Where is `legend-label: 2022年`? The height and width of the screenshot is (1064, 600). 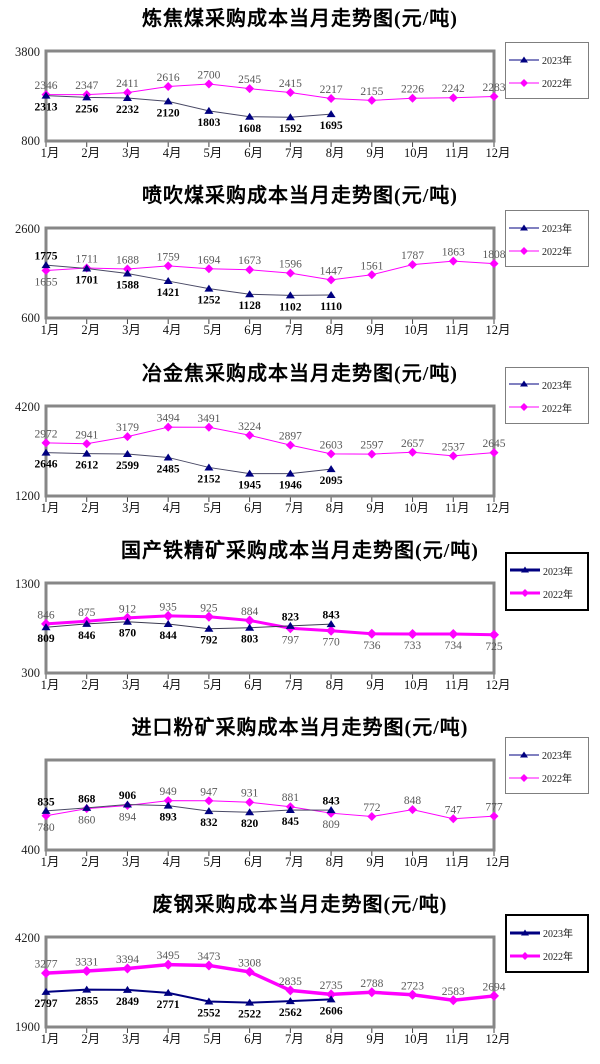 legend-label: 2022年 is located at coordinates (557, 84).